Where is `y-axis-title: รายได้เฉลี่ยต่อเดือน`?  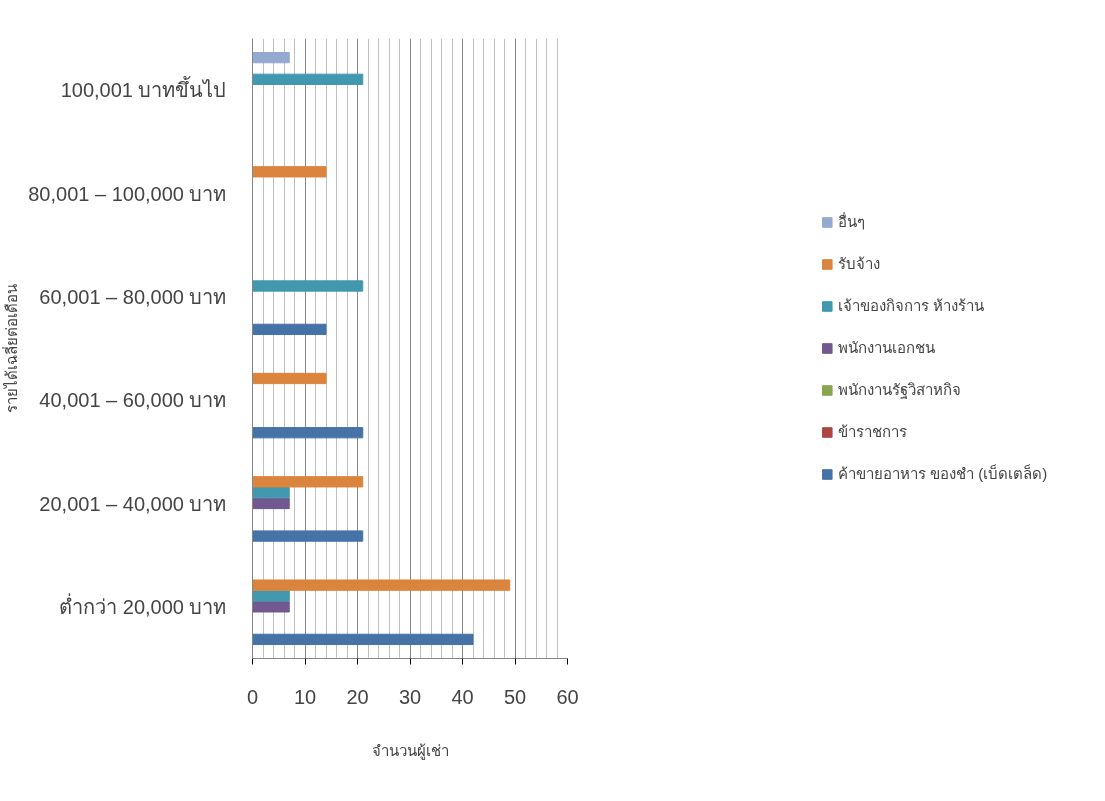
y-axis-title: รายได้เฉลี่ยต่อเดือน is located at coordinates (11, 348).